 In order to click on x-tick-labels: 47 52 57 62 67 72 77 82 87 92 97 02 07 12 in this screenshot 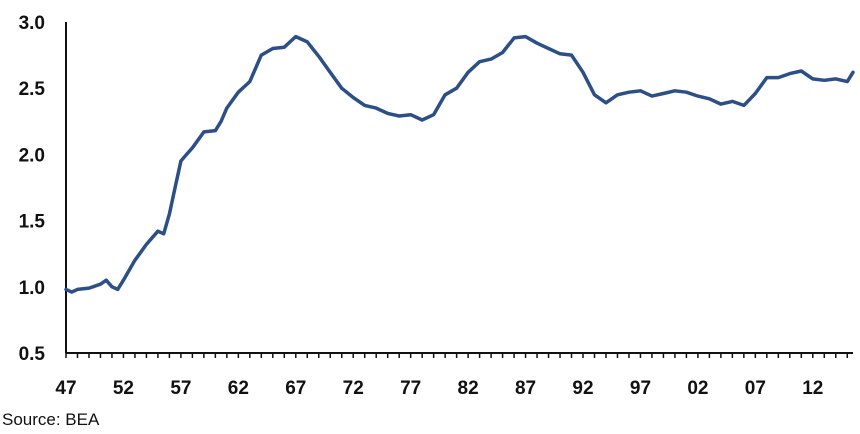, I will do `click(439, 388)`.